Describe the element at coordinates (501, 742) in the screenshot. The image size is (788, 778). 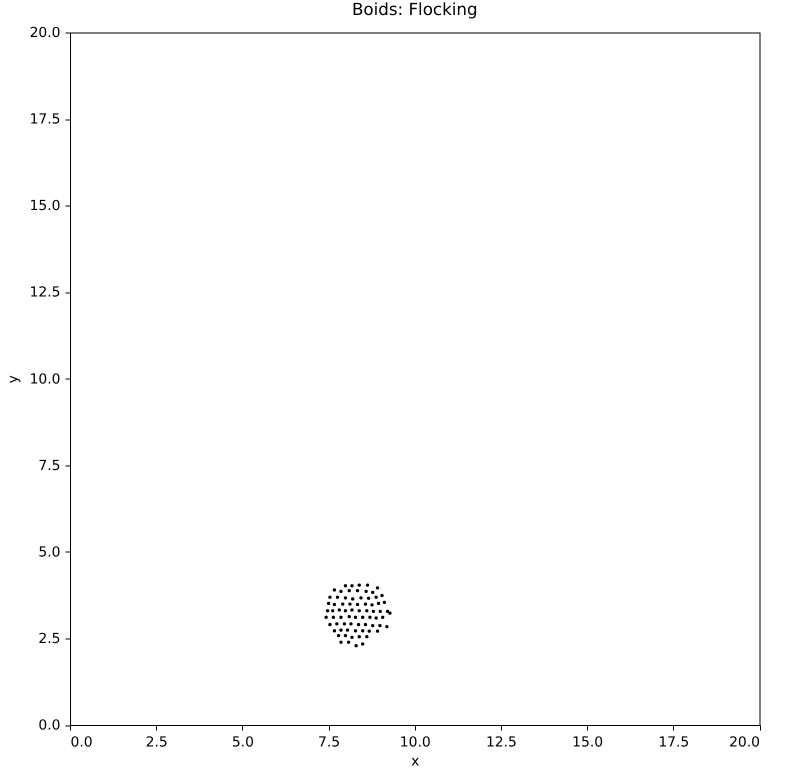
I see `x-tick-label: 12.5` at that location.